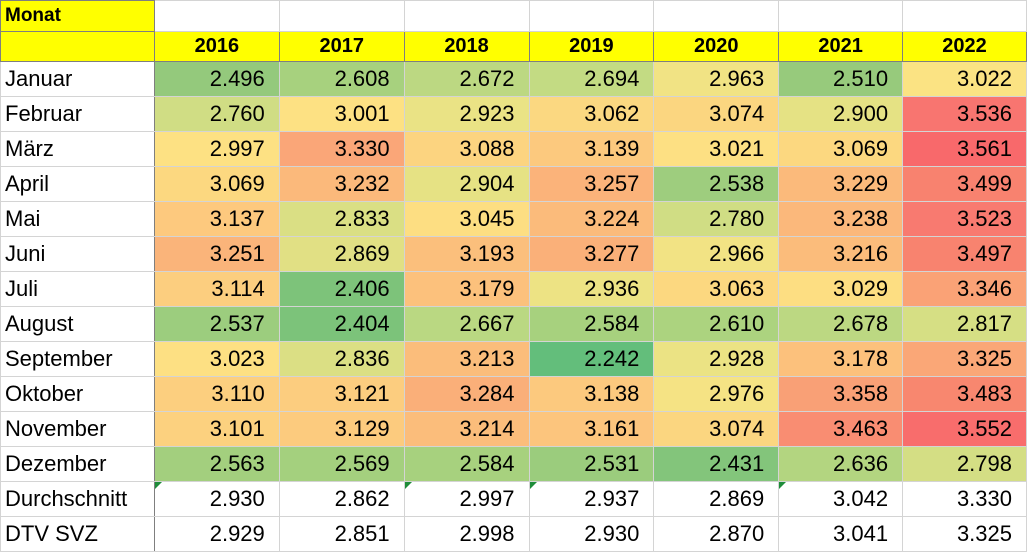  I want to click on value-cell: 2.672, so click(466, 79).